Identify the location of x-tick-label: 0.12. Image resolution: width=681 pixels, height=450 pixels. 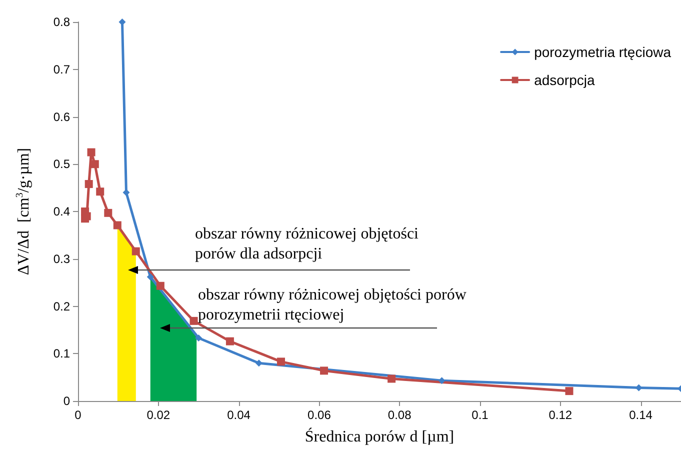
(560, 415).